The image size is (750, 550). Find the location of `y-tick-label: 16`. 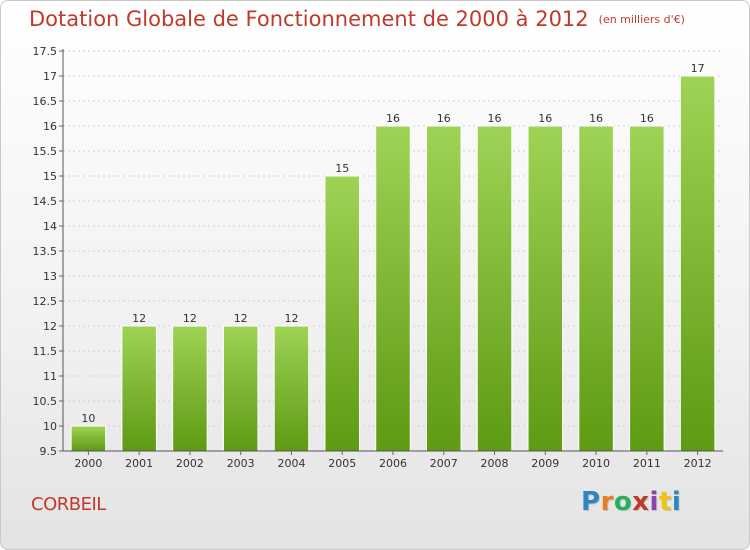

y-tick-label: 16 is located at coordinates (50, 126).